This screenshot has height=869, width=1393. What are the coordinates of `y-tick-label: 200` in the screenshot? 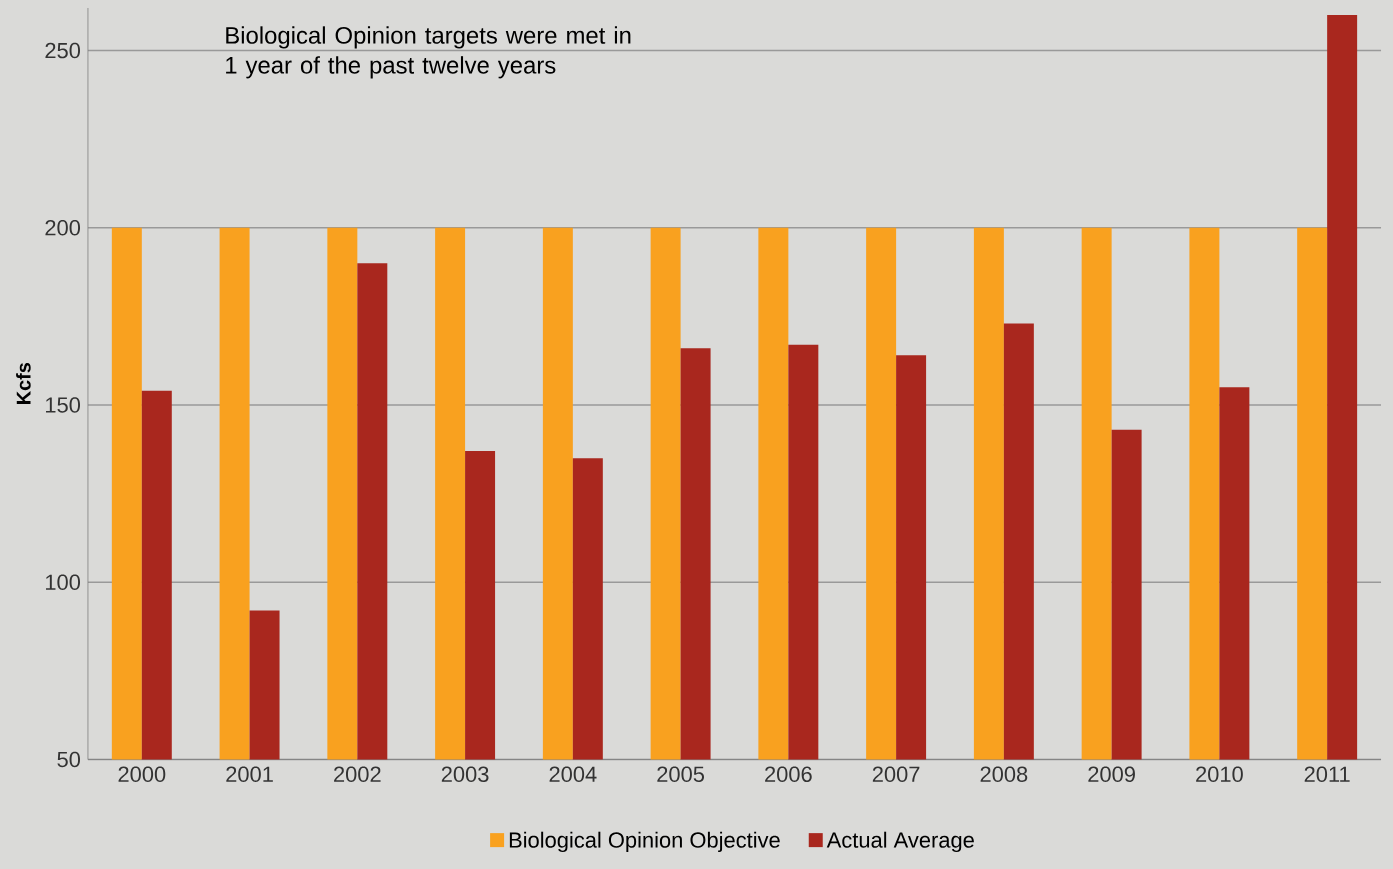 It's located at (63, 227).